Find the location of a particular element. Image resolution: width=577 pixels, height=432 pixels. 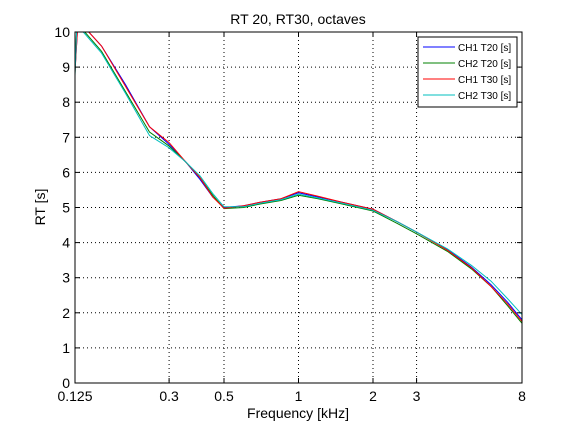

x-tick-label: 0.3 is located at coordinates (169, 396).